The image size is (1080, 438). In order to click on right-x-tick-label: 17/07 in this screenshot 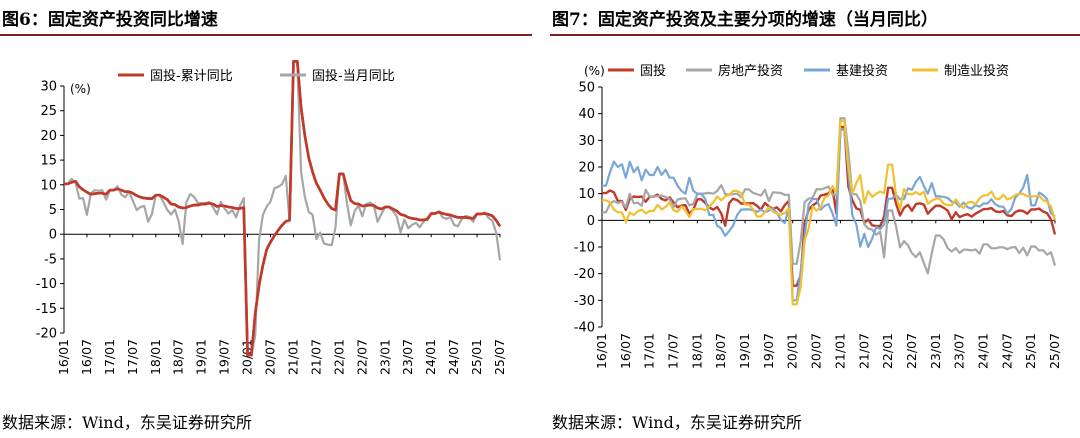, I will do `click(673, 351)`.